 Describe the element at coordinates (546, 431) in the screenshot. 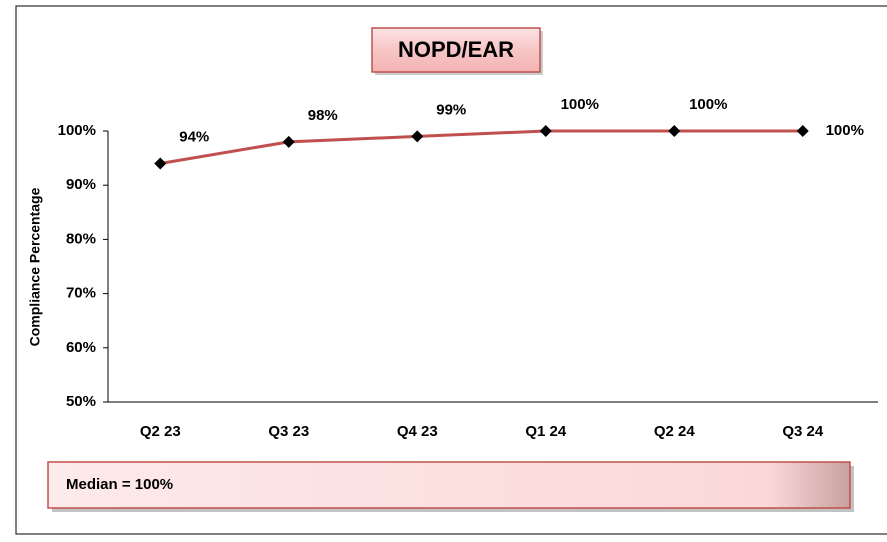

I see `x-tick-label: Q1 24` at that location.